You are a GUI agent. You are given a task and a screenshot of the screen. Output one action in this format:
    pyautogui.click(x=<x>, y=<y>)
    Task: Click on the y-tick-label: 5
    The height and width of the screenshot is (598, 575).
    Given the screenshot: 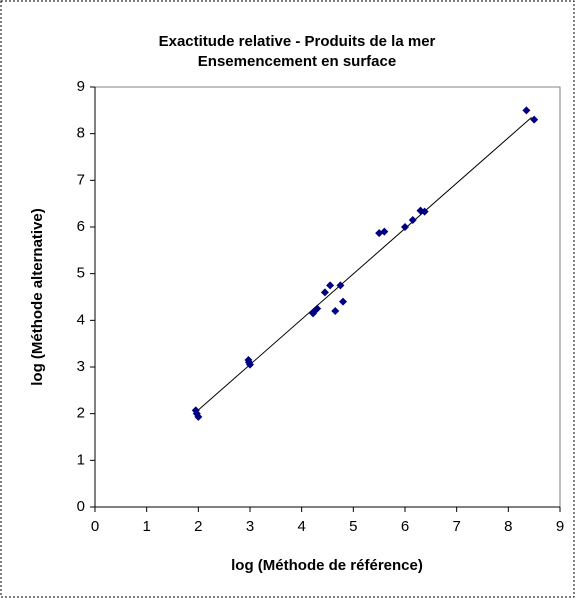 What is the action you would take?
    pyautogui.click(x=81, y=273)
    